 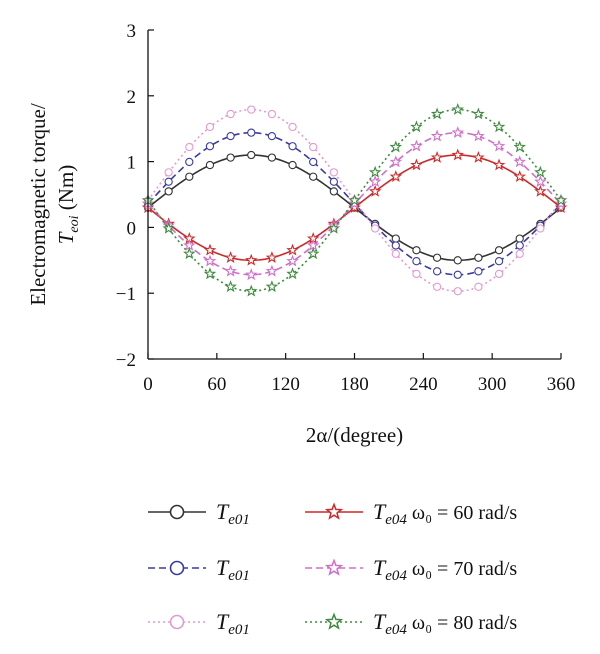 I want to click on y-tick-label: 2, so click(x=132, y=97).